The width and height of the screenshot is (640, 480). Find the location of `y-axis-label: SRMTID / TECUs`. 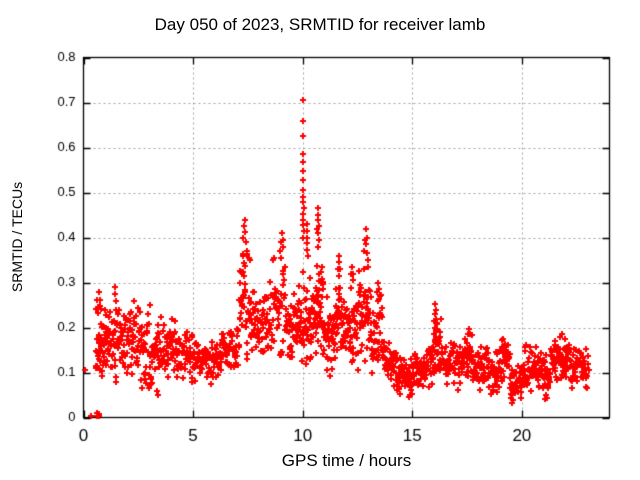

y-axis-label: SRMTID / TECUs is located at coordinates (17, 237).